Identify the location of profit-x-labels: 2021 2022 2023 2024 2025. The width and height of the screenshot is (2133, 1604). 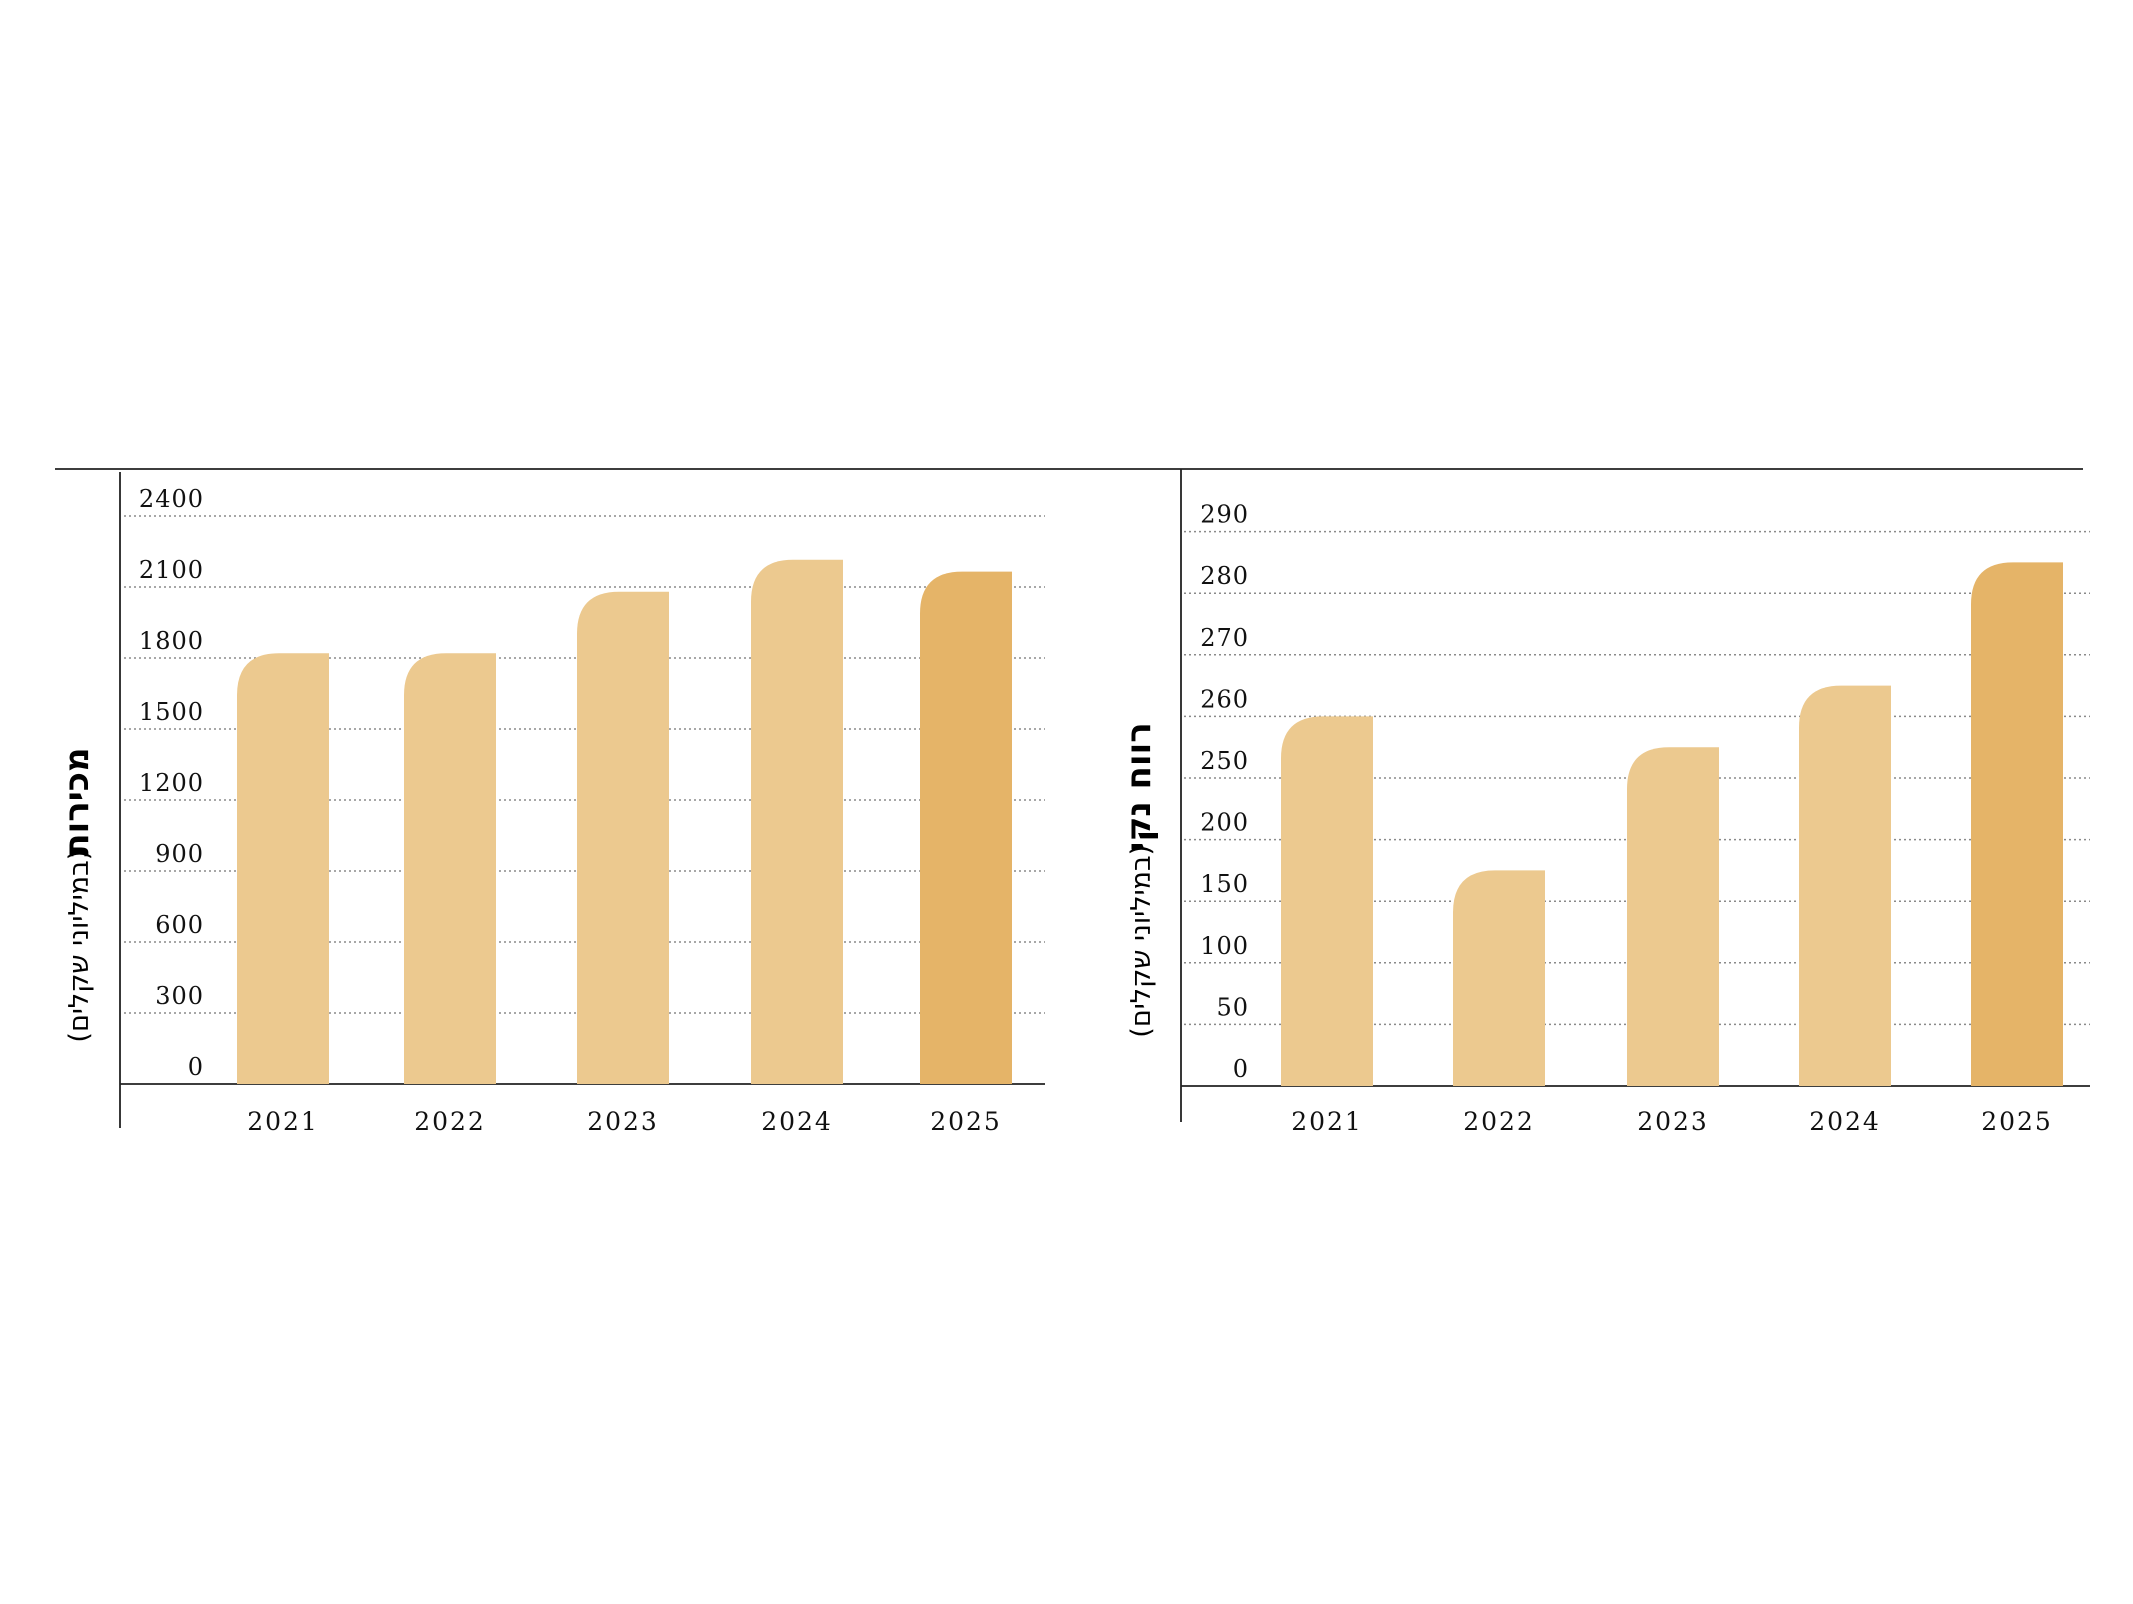
(1672, 1121).